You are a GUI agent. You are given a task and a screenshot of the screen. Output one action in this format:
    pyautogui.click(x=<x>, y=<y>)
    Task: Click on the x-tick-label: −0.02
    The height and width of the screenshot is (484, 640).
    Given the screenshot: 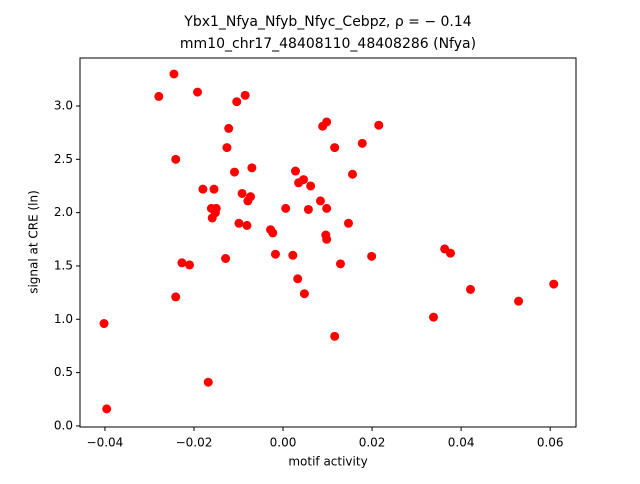 What is the action you would take?
    pyautogui.click(x=194, y=443)
    